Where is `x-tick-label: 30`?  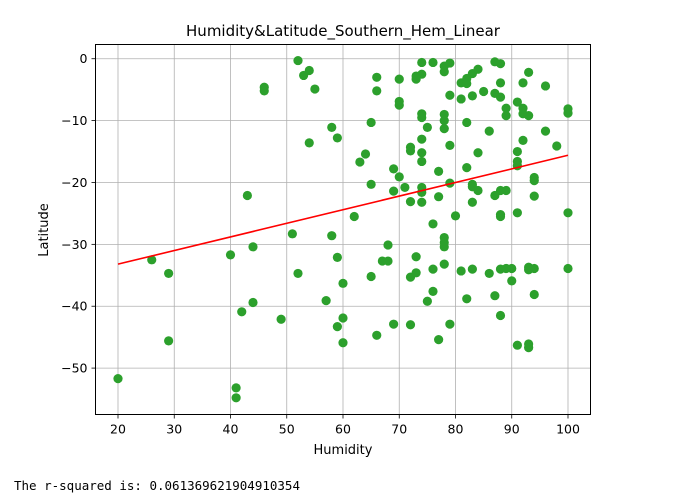 x-tick-label: 30 is located at coordinates (174, 429).